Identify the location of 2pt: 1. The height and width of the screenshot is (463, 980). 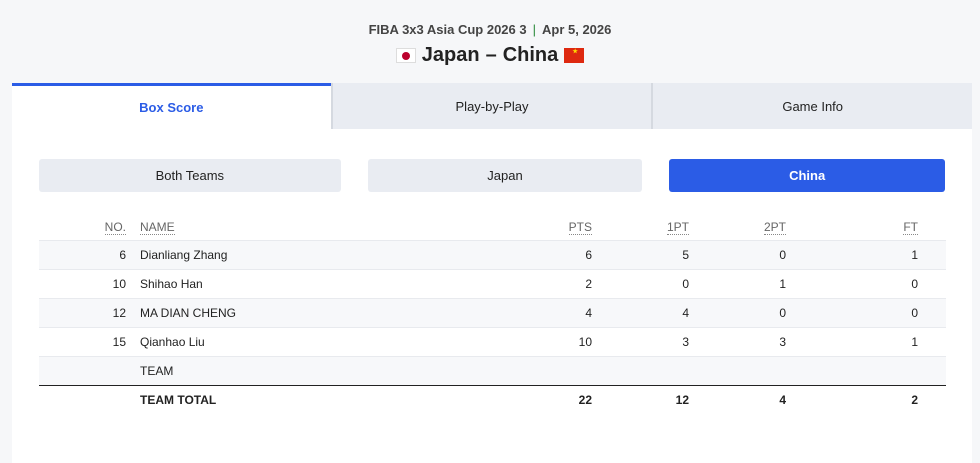
(765, 283).